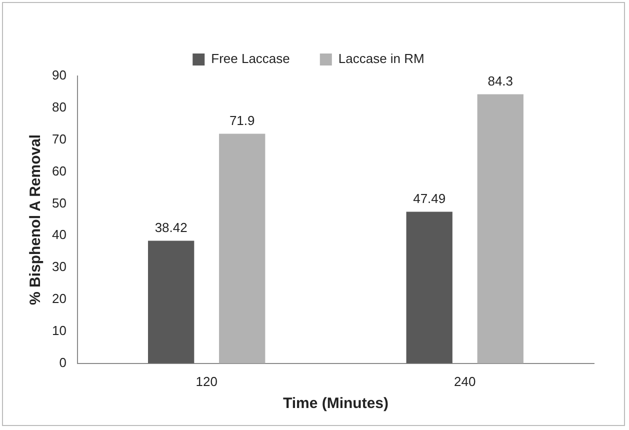 The height and width of the screenshot is (430, 629). Describe the element at coordinates (35, 219) in the screenshot. I see `y-axis-title: % Bisphenol A Removal` at that location.